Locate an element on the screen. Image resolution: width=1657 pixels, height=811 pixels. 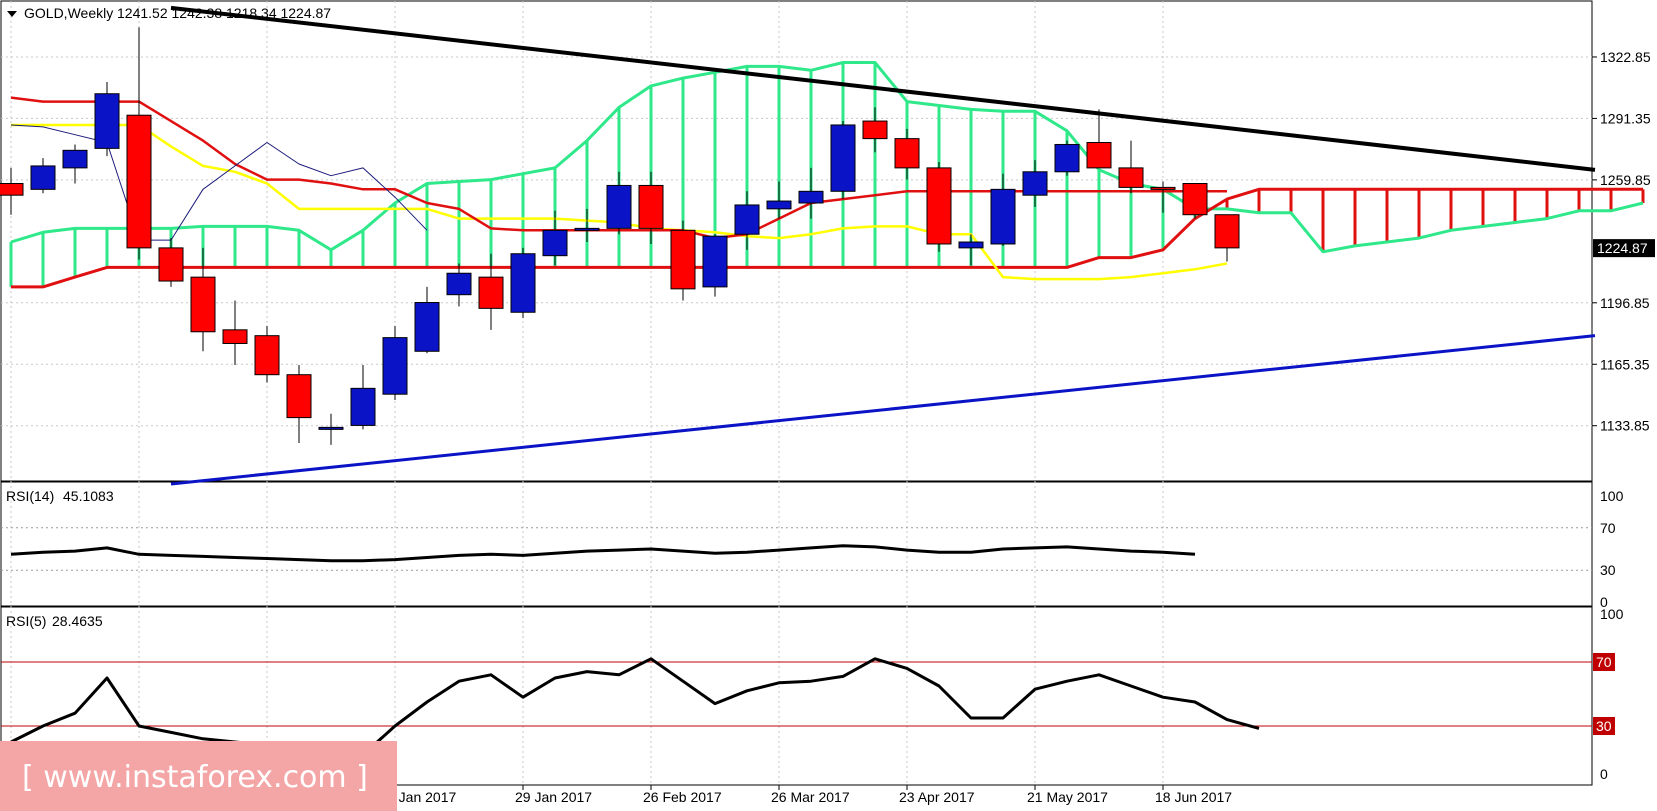
rsi14-tick-label: 100 is located at coordinates (1612, 496).